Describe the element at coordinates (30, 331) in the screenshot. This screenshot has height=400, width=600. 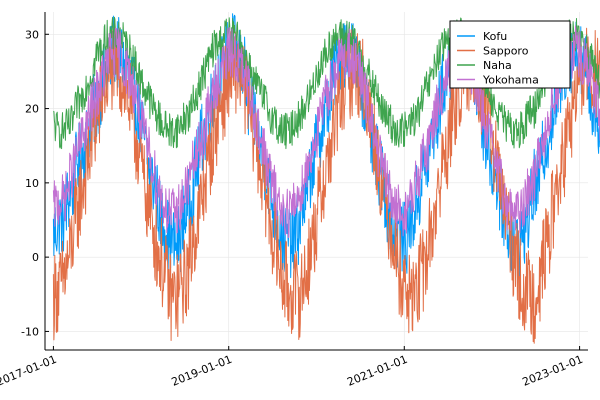
I see `y-tick-label: -10` at that location.